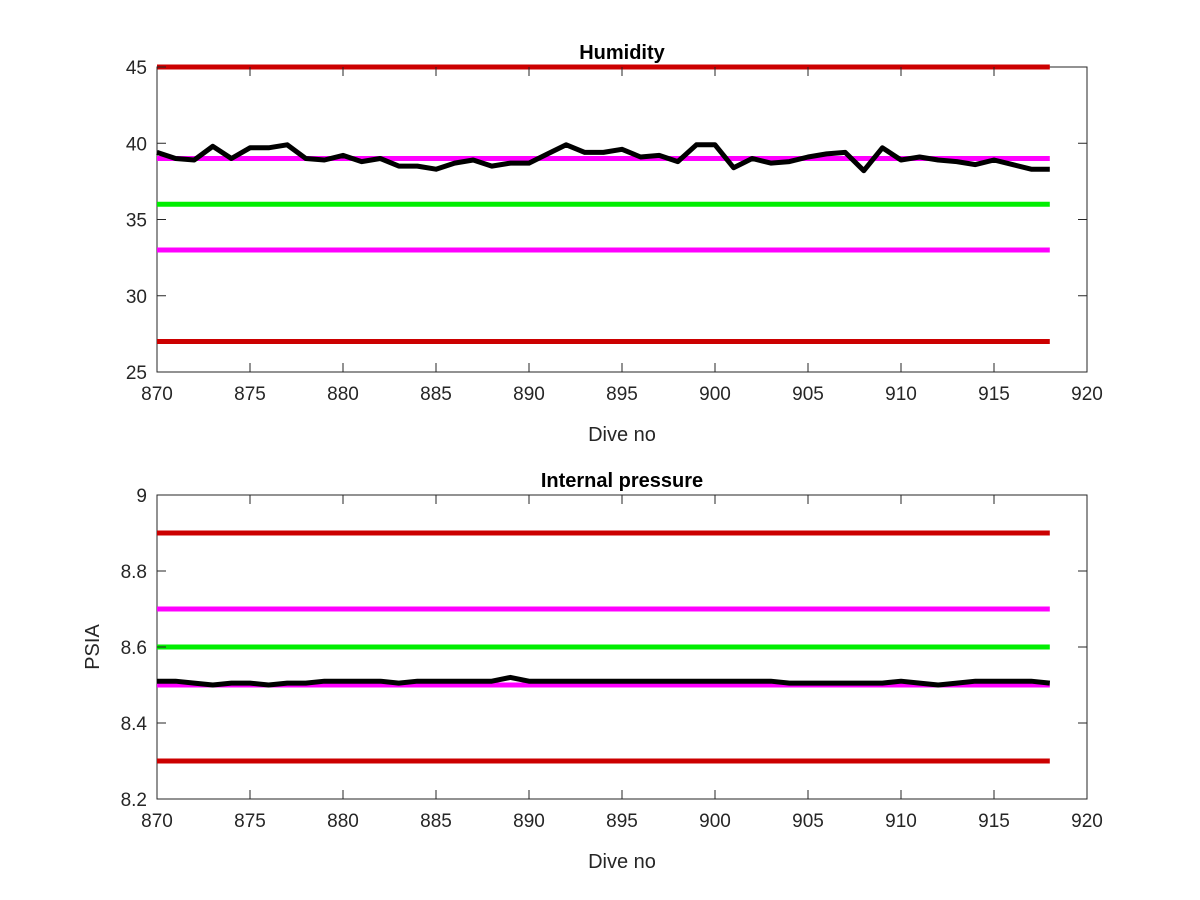 This screenshot has width=1200, height=900. I want to click on humidity-x-tick-label: 875, so click(250, 394).